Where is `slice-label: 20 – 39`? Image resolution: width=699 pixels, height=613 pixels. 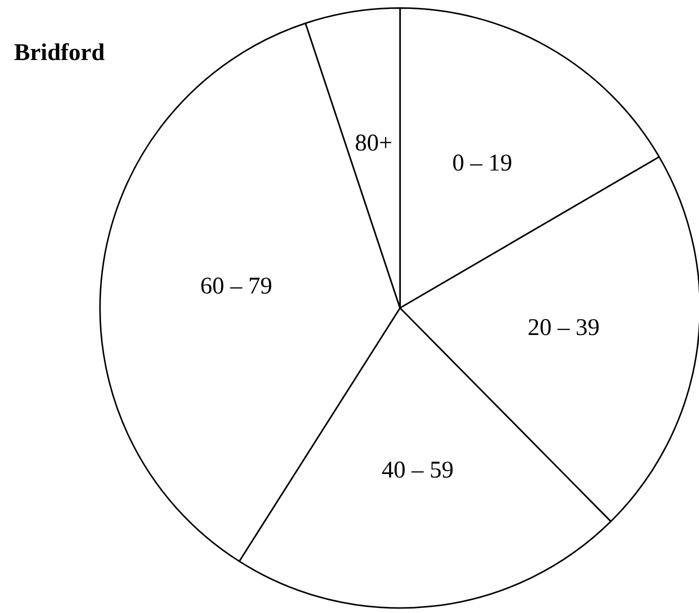
slice-label: 20 – 39 is located at coordinates (564, 328).